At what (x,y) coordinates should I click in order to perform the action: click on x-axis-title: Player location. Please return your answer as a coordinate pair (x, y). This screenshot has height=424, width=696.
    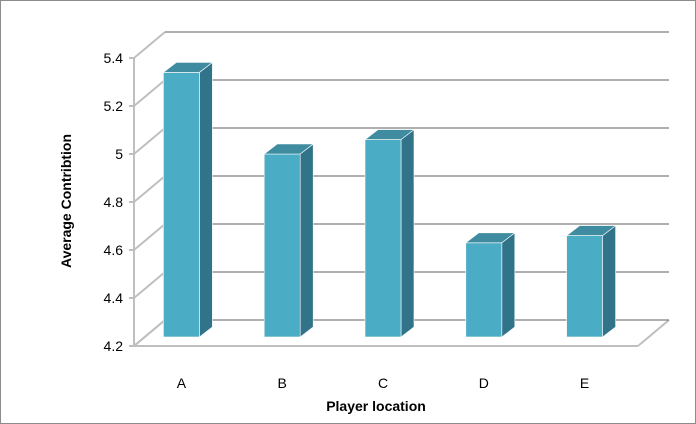
    Looking at the image, I should click on (376, 406).